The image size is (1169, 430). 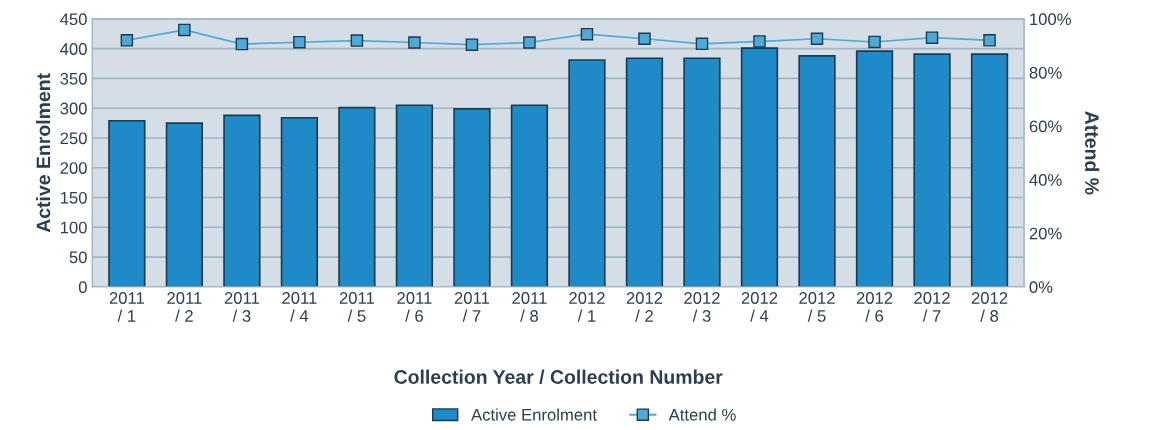 I want to click on y-tick-label: 200, so click(x=73, y=168).